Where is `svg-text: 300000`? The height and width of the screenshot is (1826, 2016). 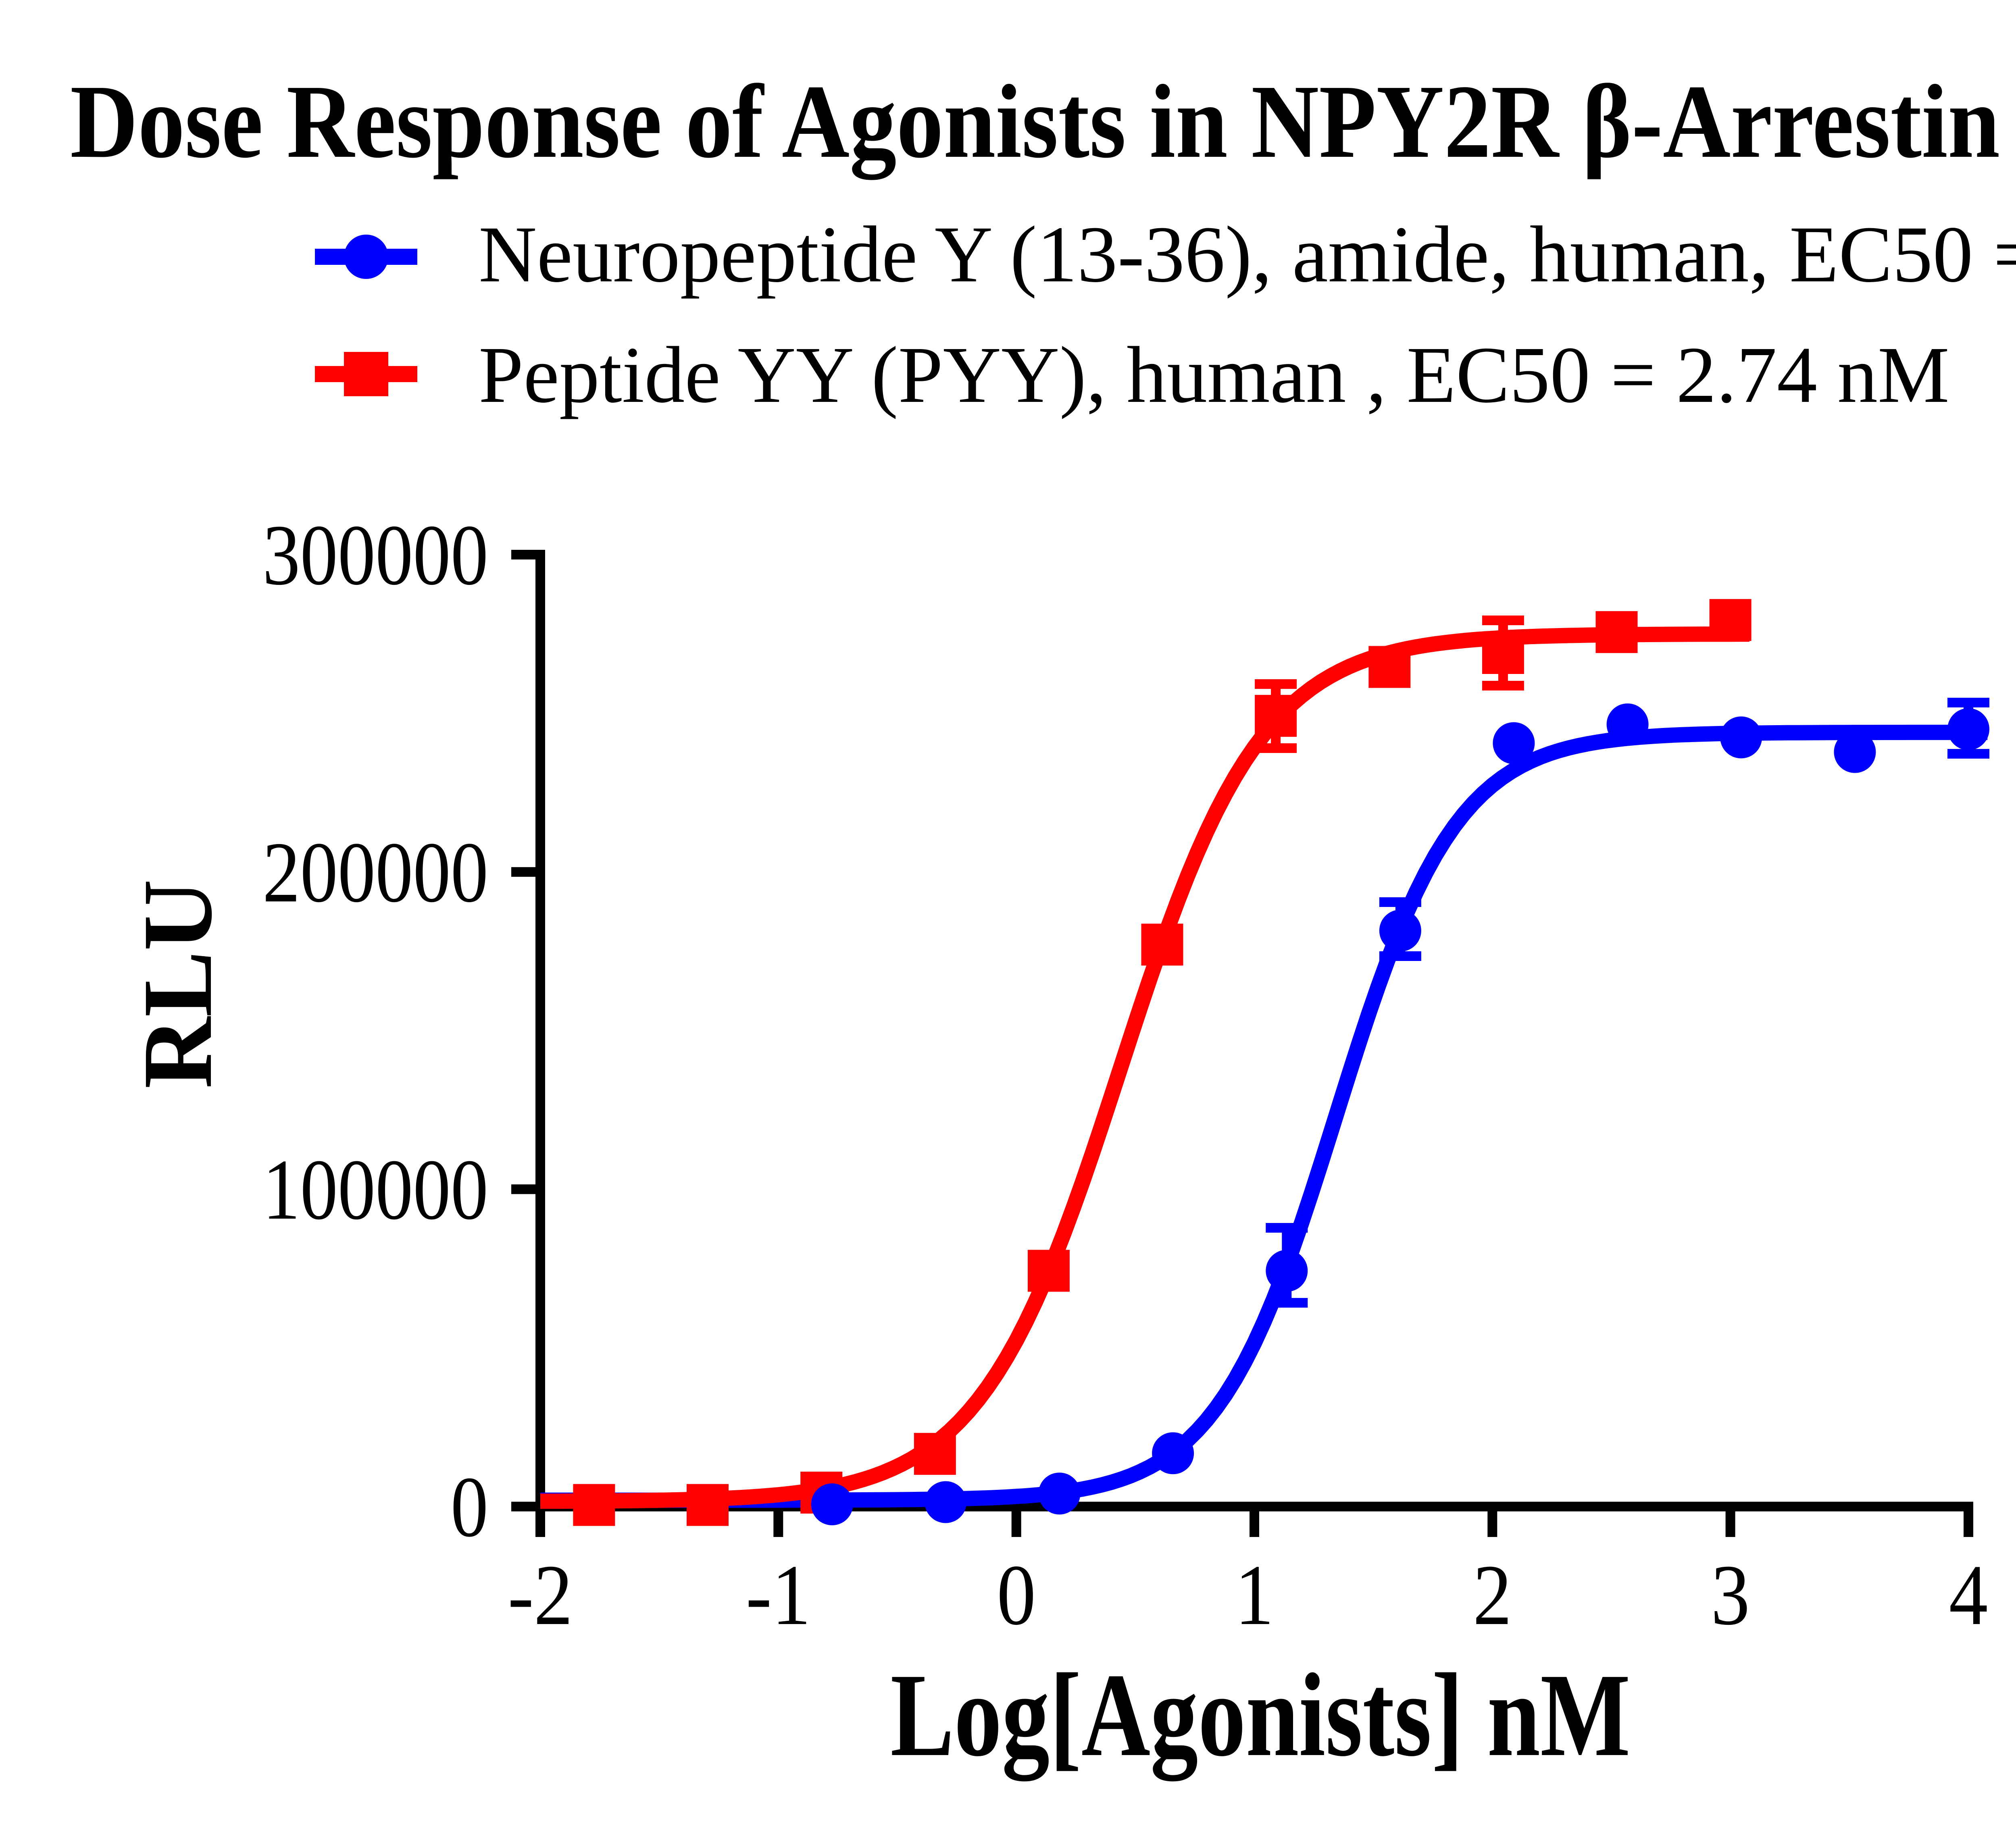
svg-text: 300000 is located at coordinates (375, 555).